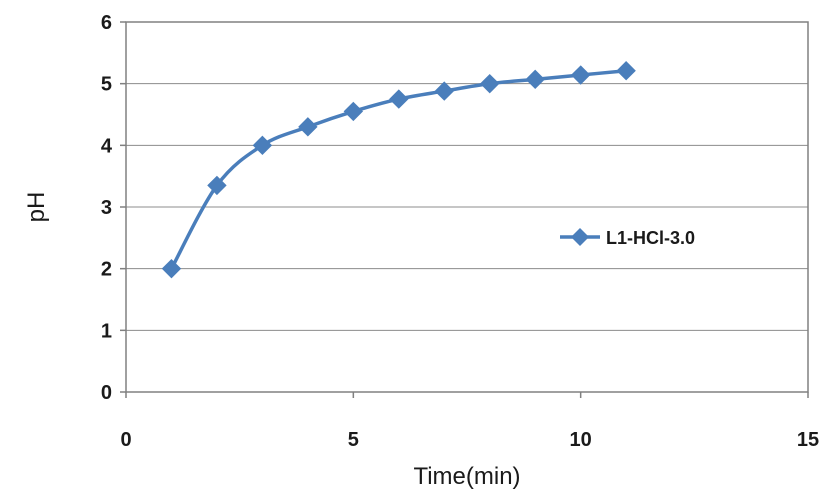  What do you see at coordinates (466, 476) in the screenshot?
I see `x-axis-title: Time(min)` at bounding box center [466, 476].